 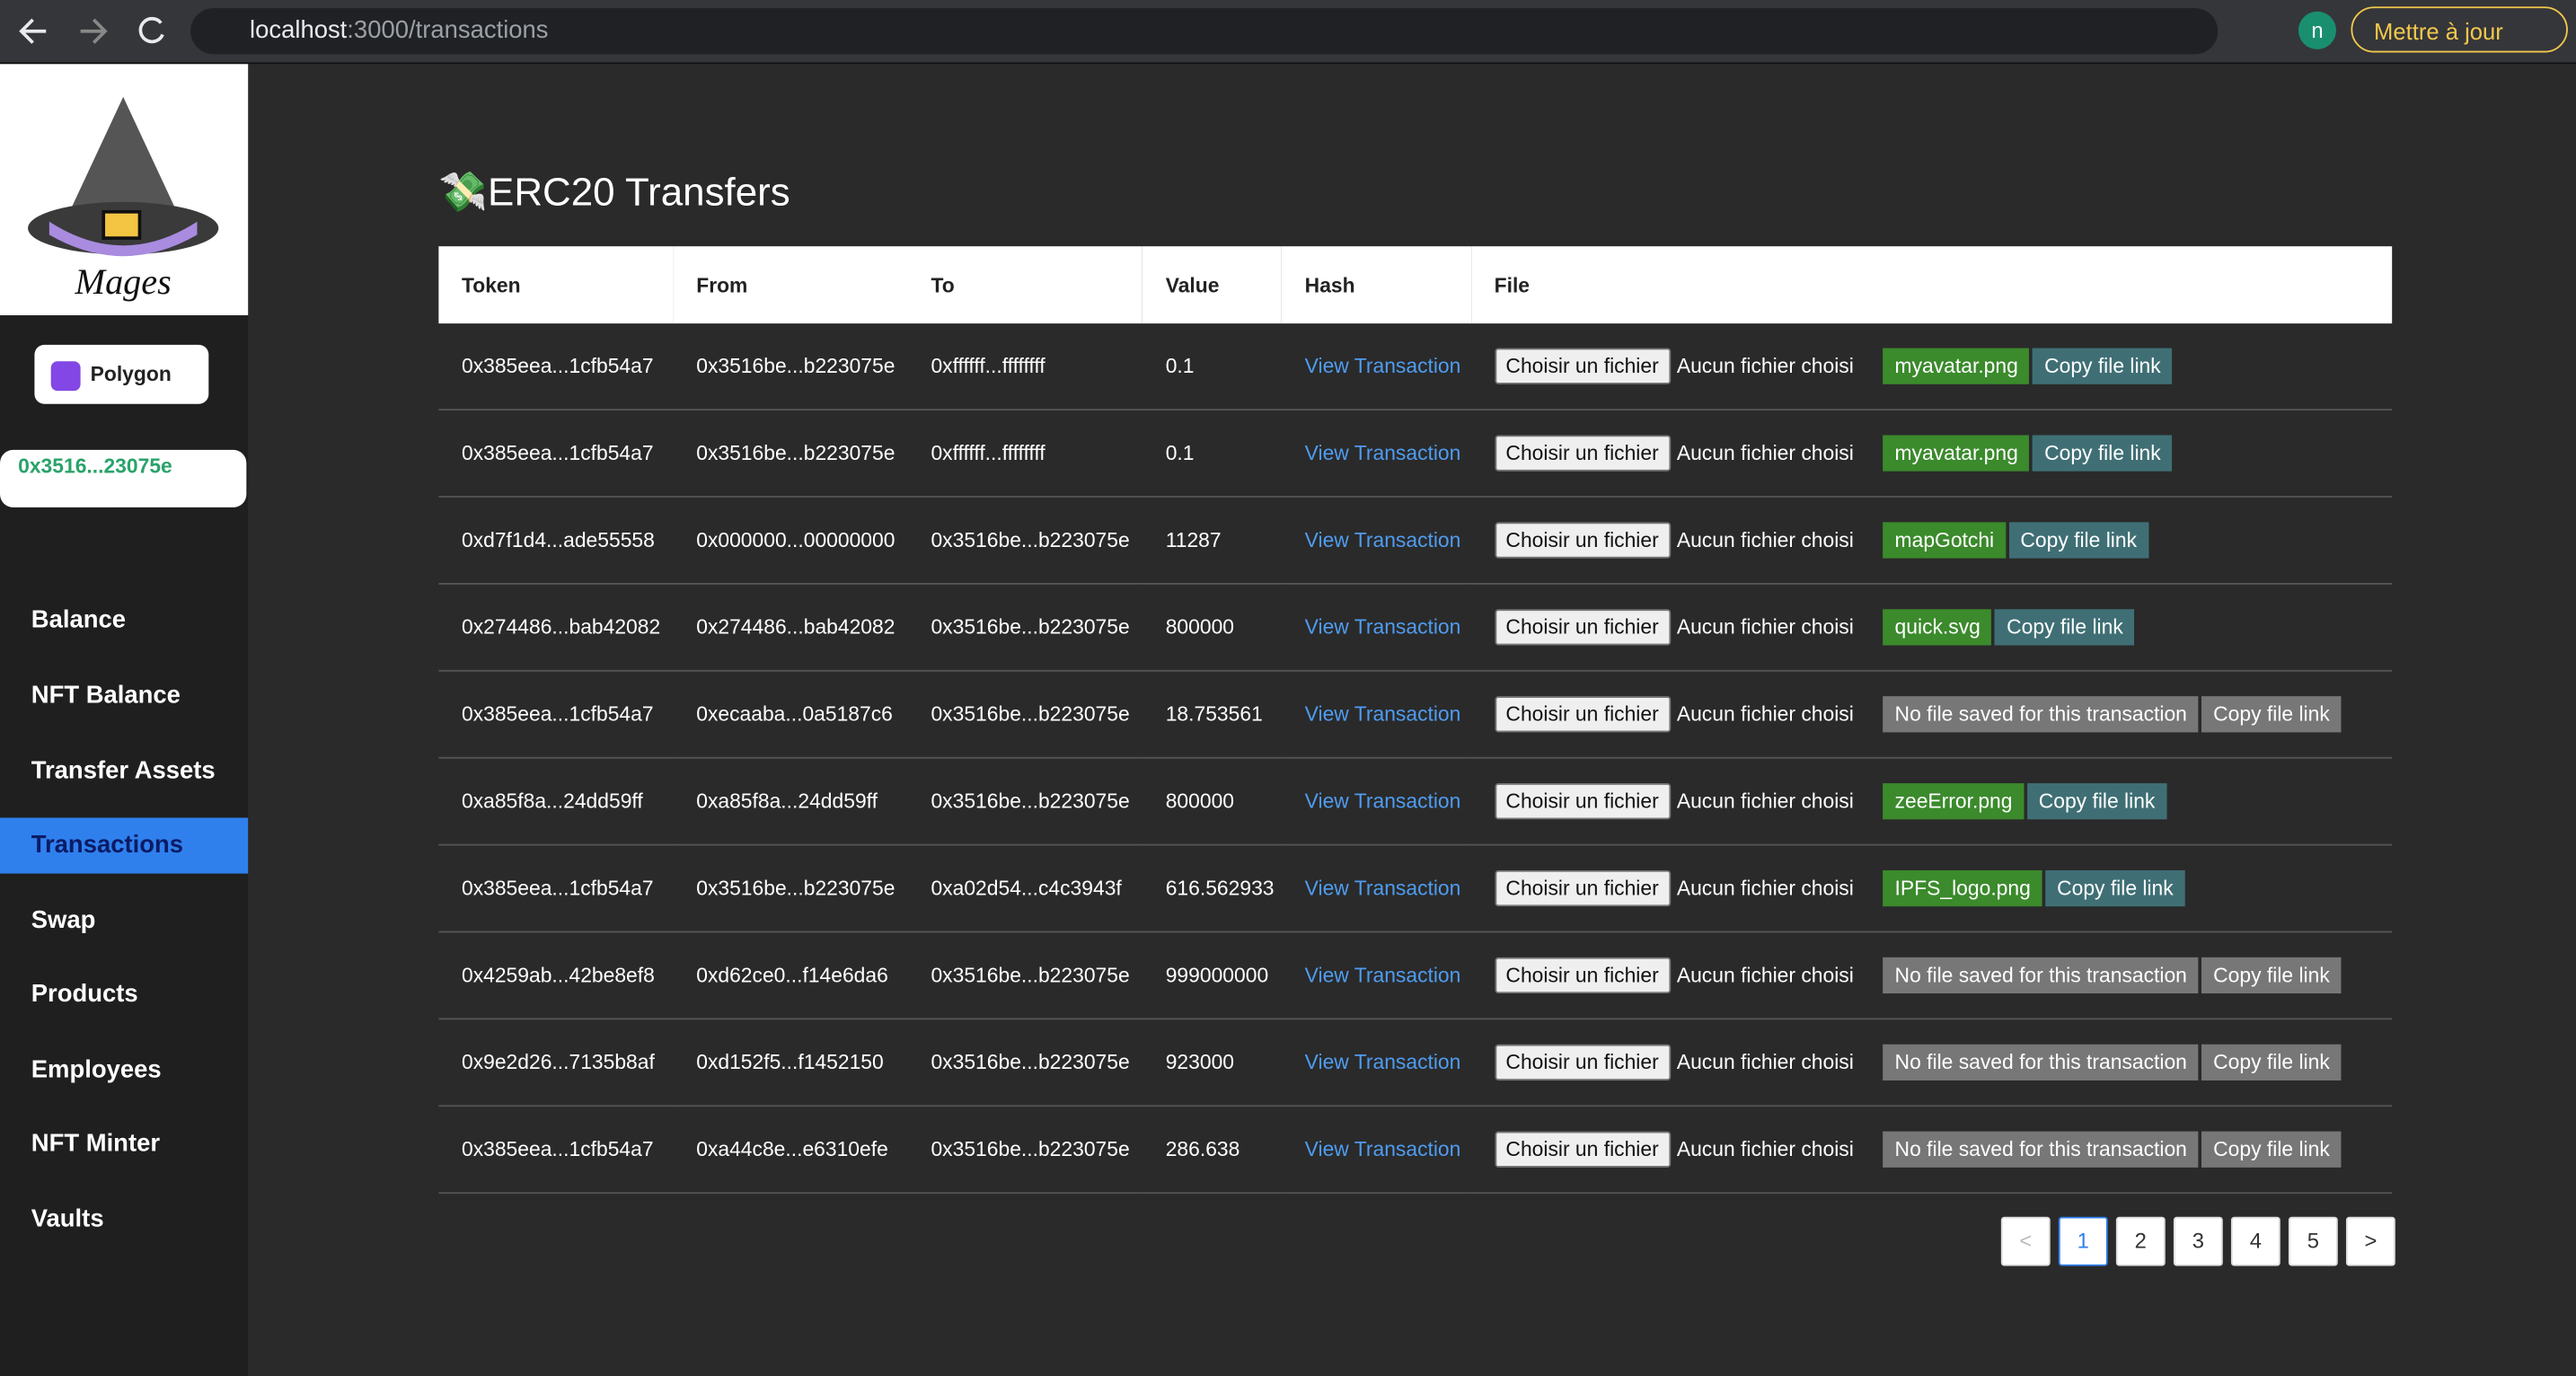 What do you see at coordinates (1212, 541) in the screenshot?
I see `value-cell: 11287` at bounding box center [1212, 541].